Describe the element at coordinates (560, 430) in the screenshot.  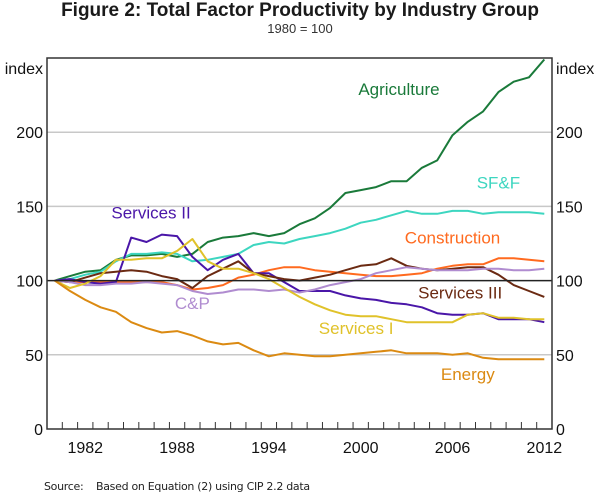
I see `y-tick-label-right: 0` at that location.